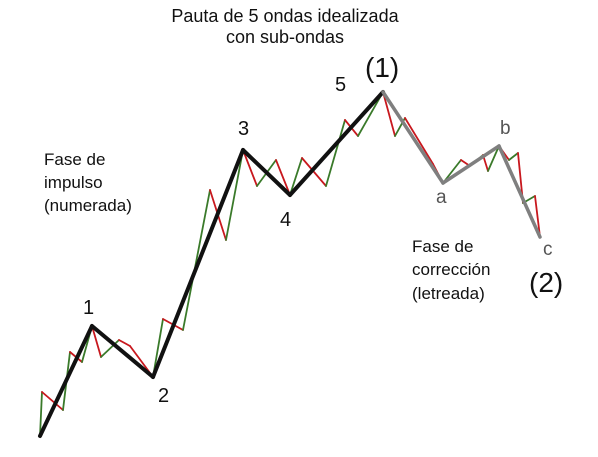  I want to click on diagram-title-line2: con sub-ondas, so click(285, 37).